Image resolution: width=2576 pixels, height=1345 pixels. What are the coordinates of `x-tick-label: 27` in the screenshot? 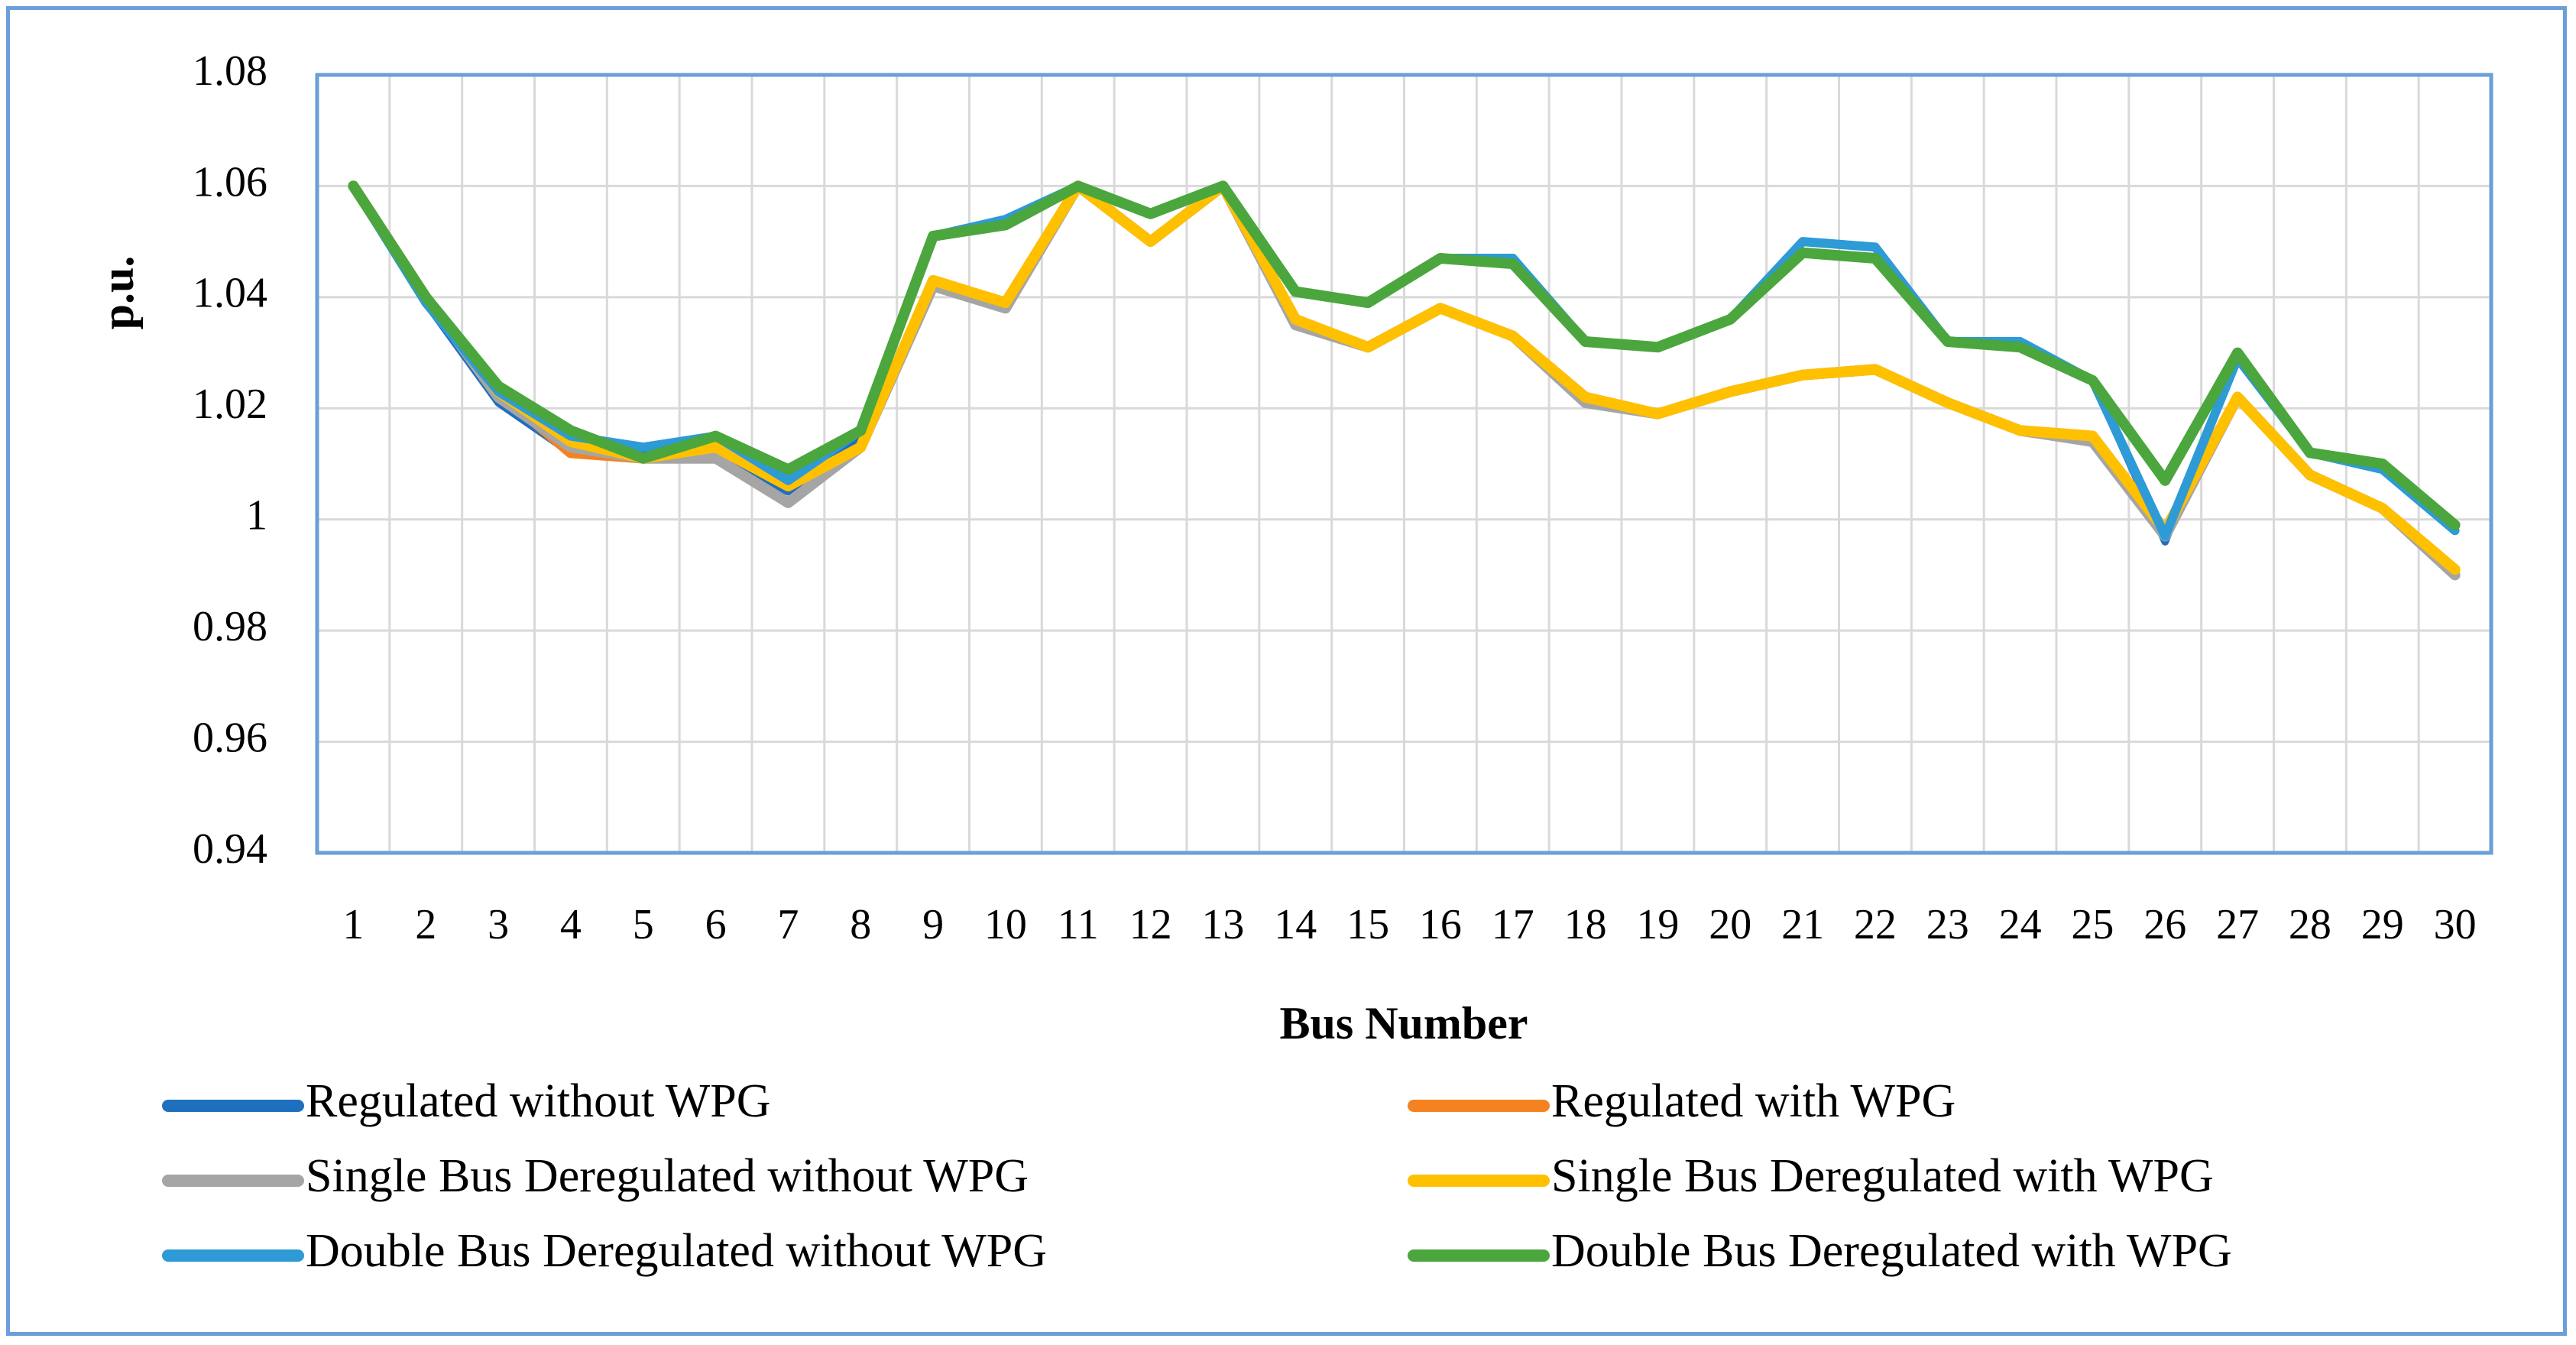 It's located at (2237, 924).